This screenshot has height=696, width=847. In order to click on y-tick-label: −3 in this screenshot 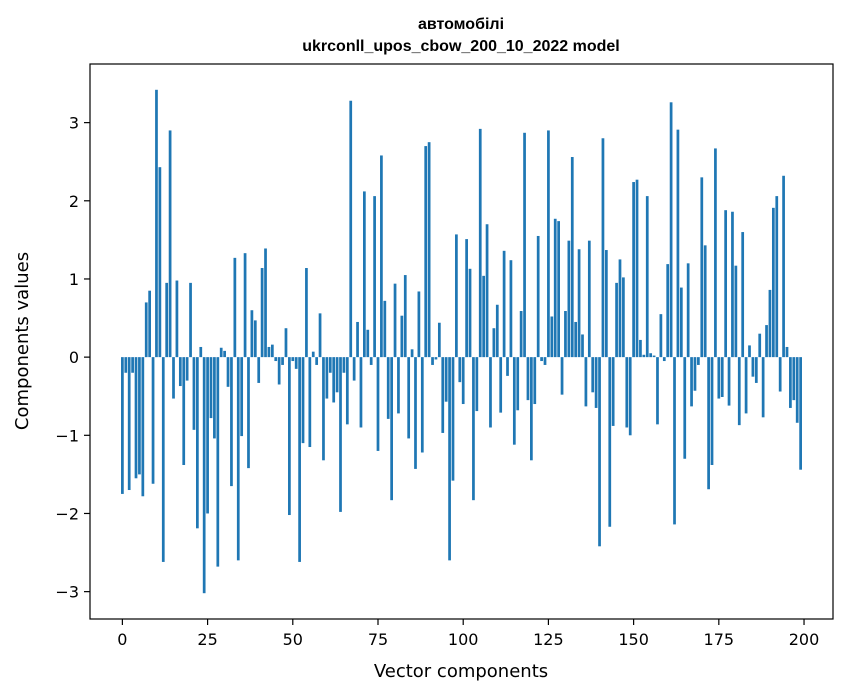, I will do `click(67, 592)`.